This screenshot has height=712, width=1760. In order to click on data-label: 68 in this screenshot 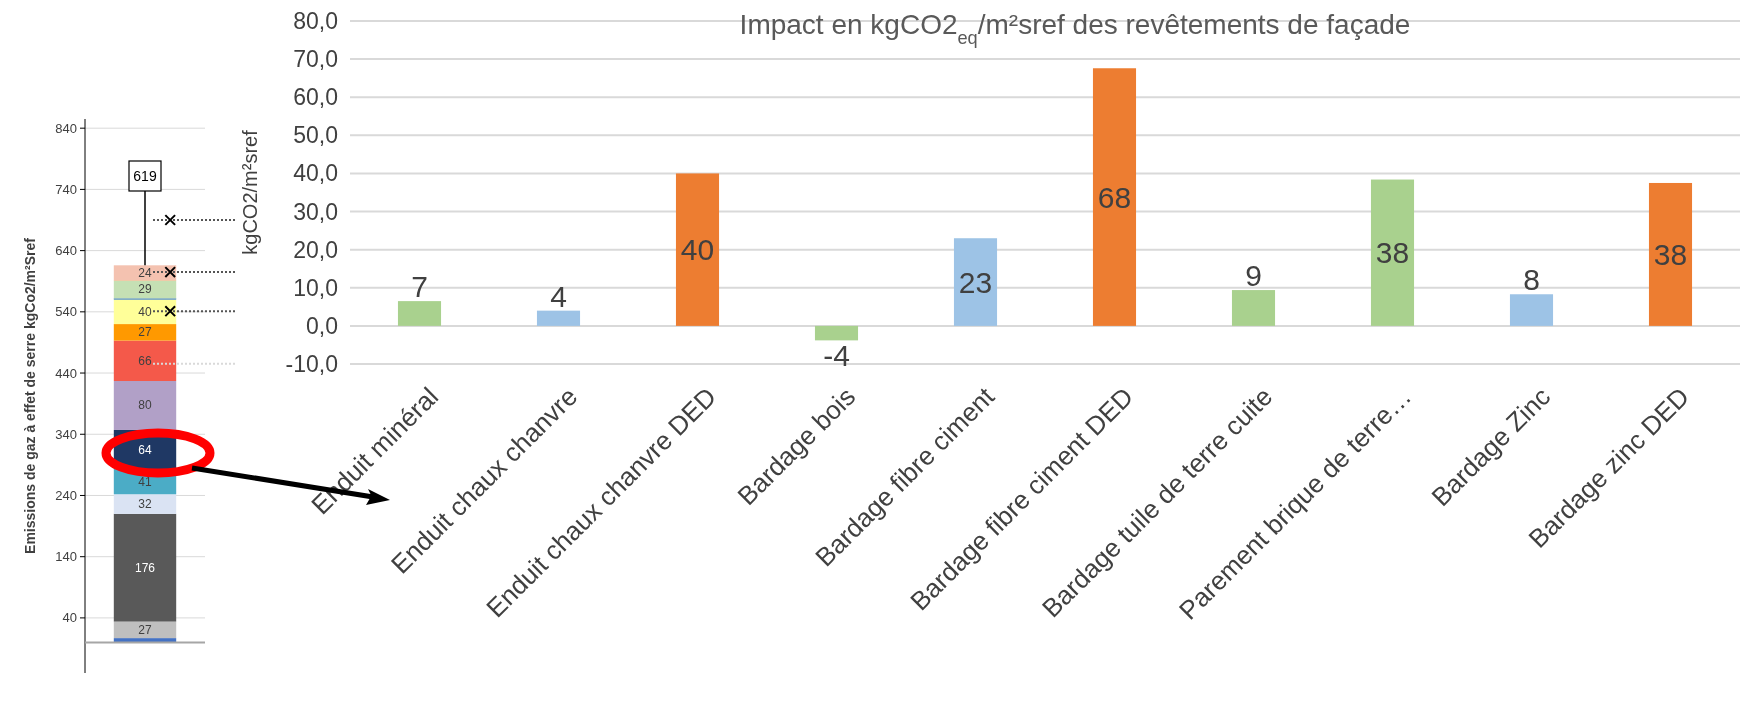, I will do `click(1114, 197)`.